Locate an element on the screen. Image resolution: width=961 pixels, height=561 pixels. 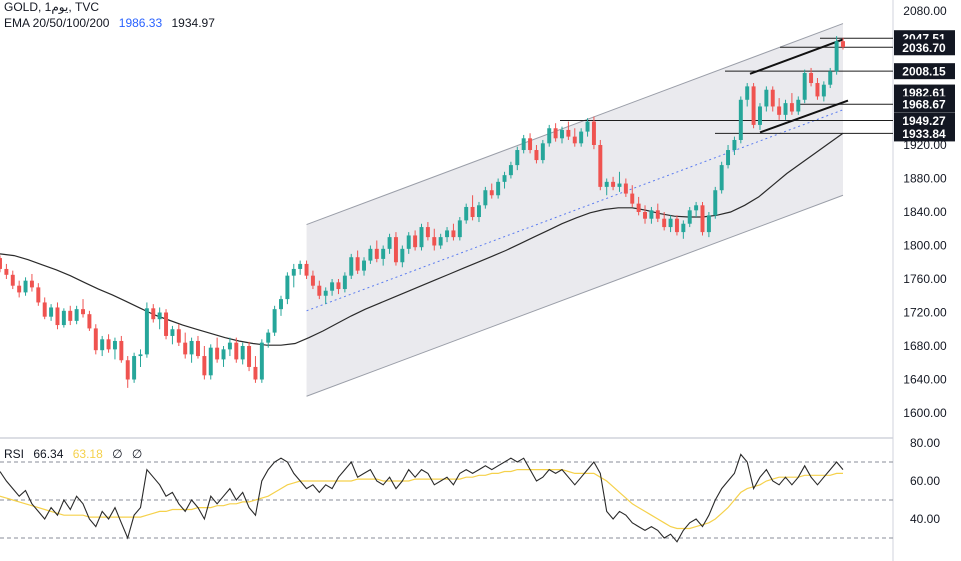
price-tick-label: 1840.00 is located at coordinates (925, 212).